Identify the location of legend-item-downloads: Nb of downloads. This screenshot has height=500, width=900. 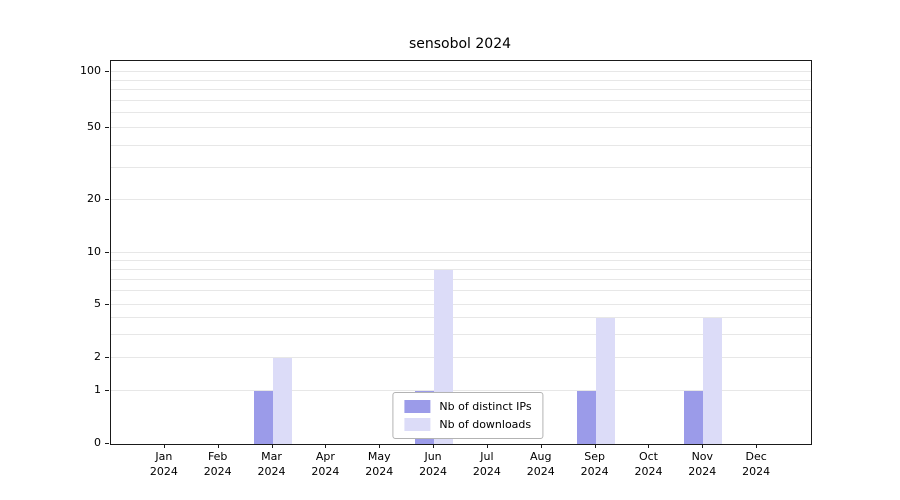
(467, 424).